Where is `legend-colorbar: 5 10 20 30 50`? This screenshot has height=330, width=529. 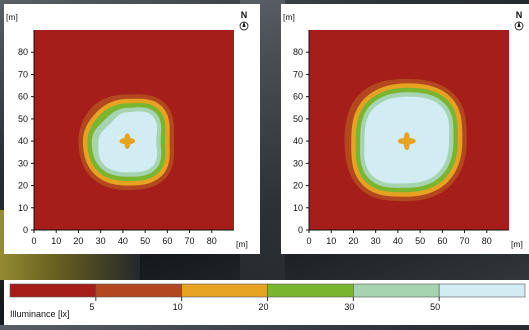
legend-colorbar: 5 10 20 30 50 is located at coordinates (267, 297).